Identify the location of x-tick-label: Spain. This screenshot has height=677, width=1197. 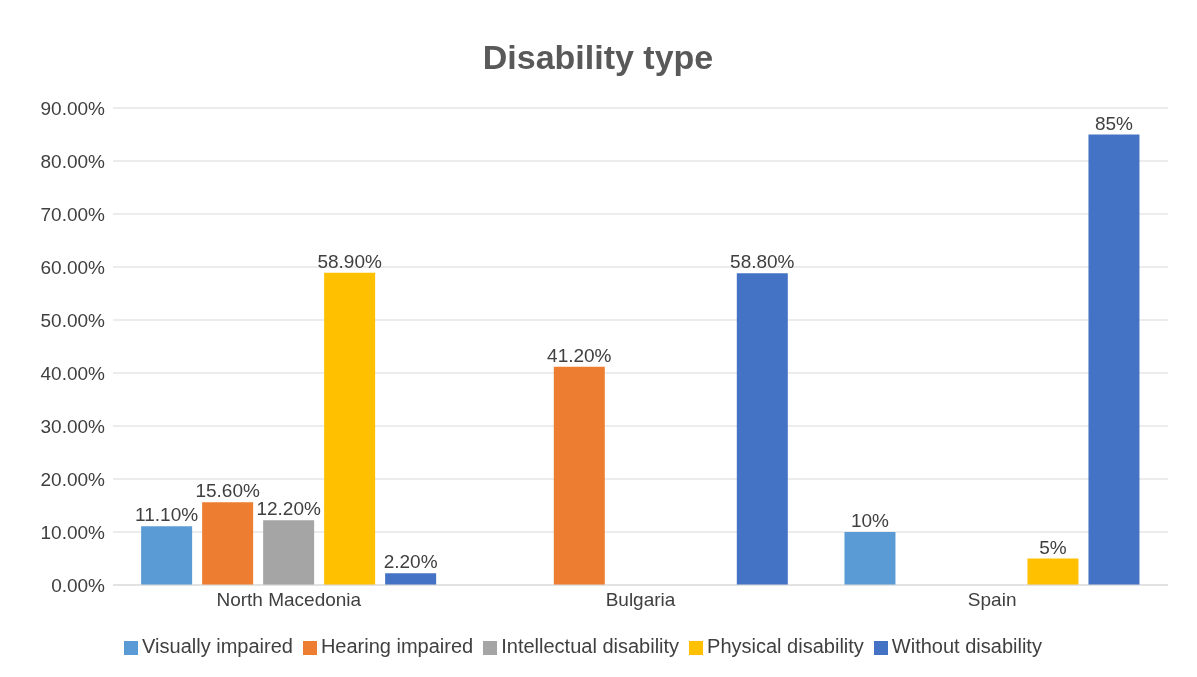
(992, 600).